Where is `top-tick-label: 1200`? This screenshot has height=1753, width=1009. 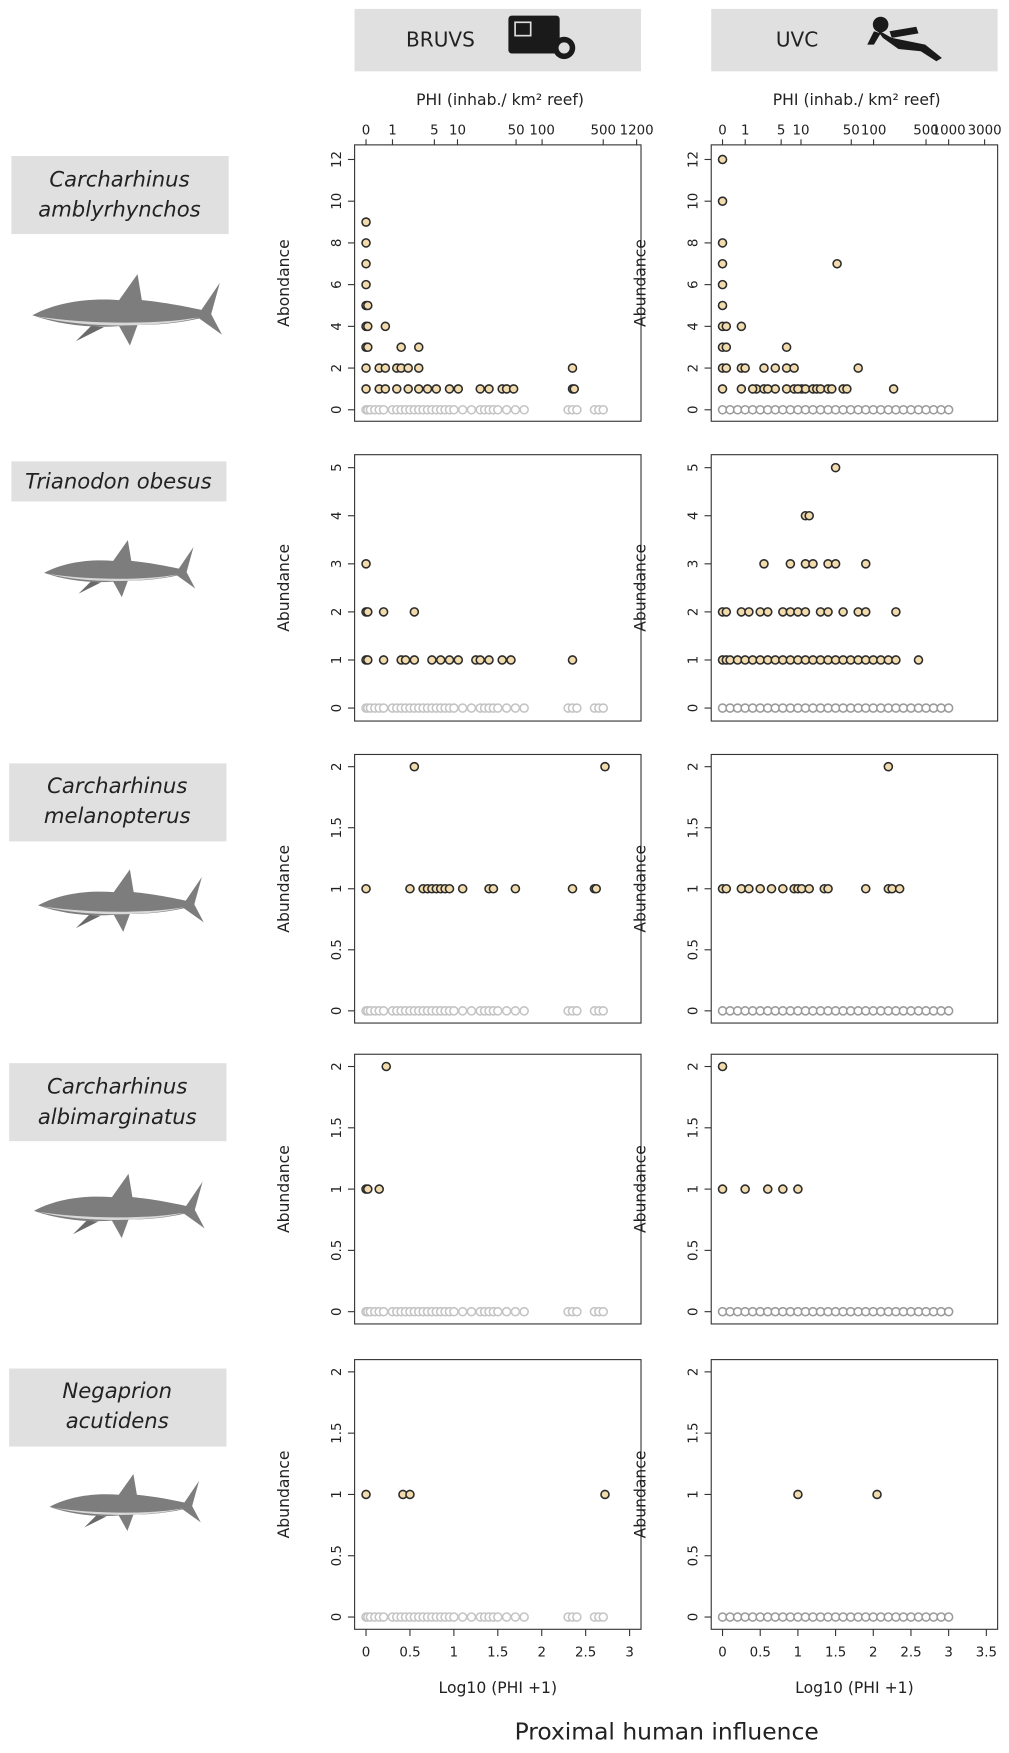
top-tick-label: 1200 is located at coordinates (637, 130).